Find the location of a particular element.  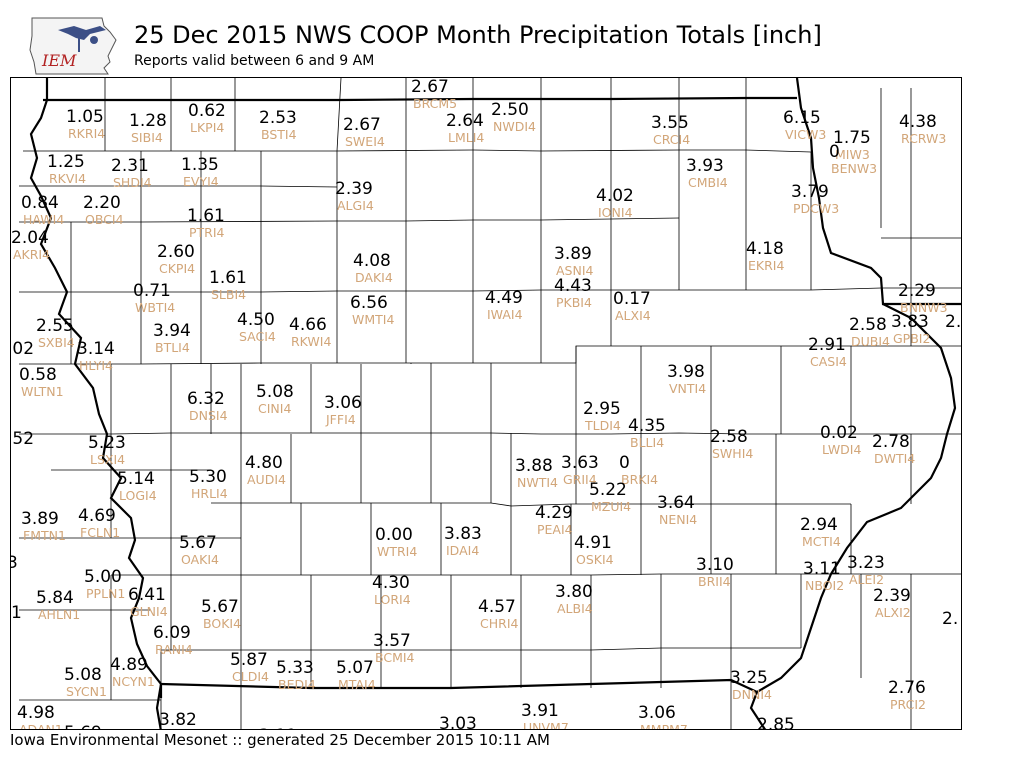

station-value: 0 is located at coordinates (834, 152).